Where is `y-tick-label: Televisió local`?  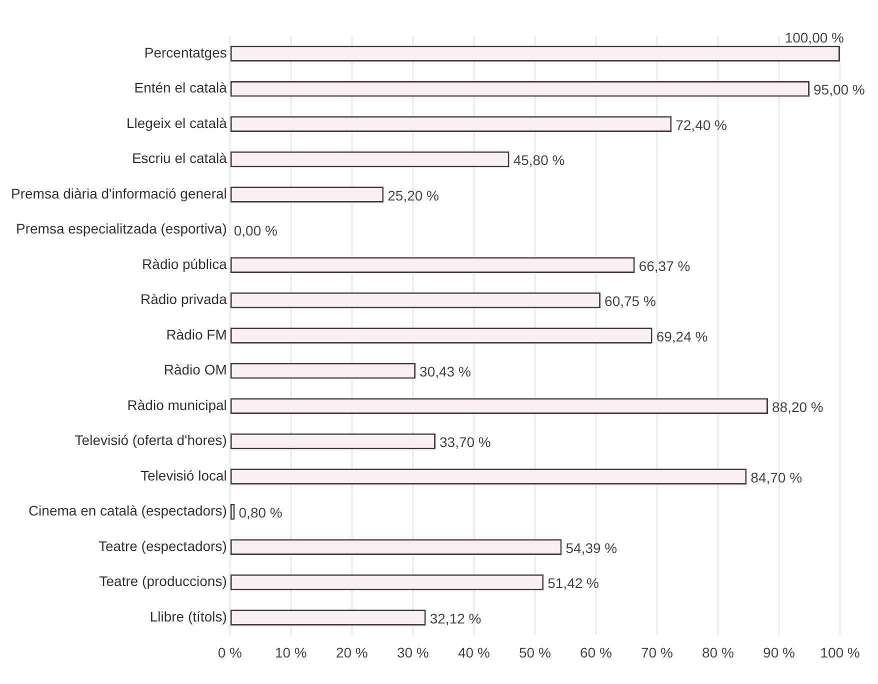
y-tick-label: Televisió local is located at coordinates (183, 475).